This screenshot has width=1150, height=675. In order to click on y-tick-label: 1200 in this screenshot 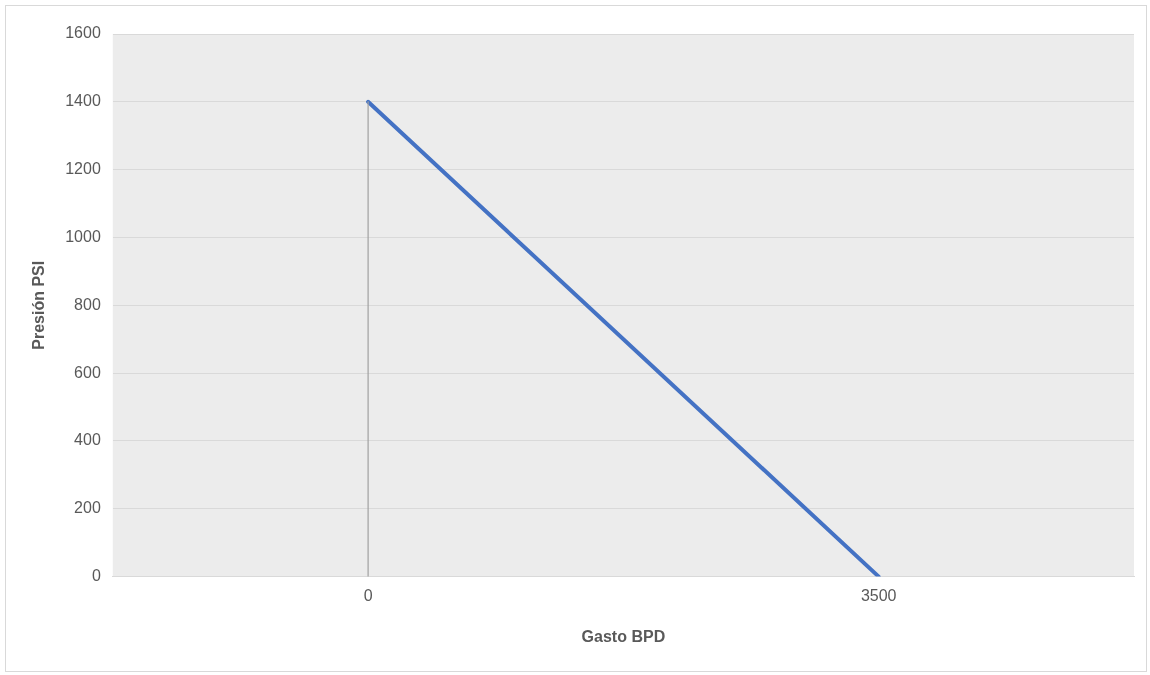, I will do `click(83, 169)`.